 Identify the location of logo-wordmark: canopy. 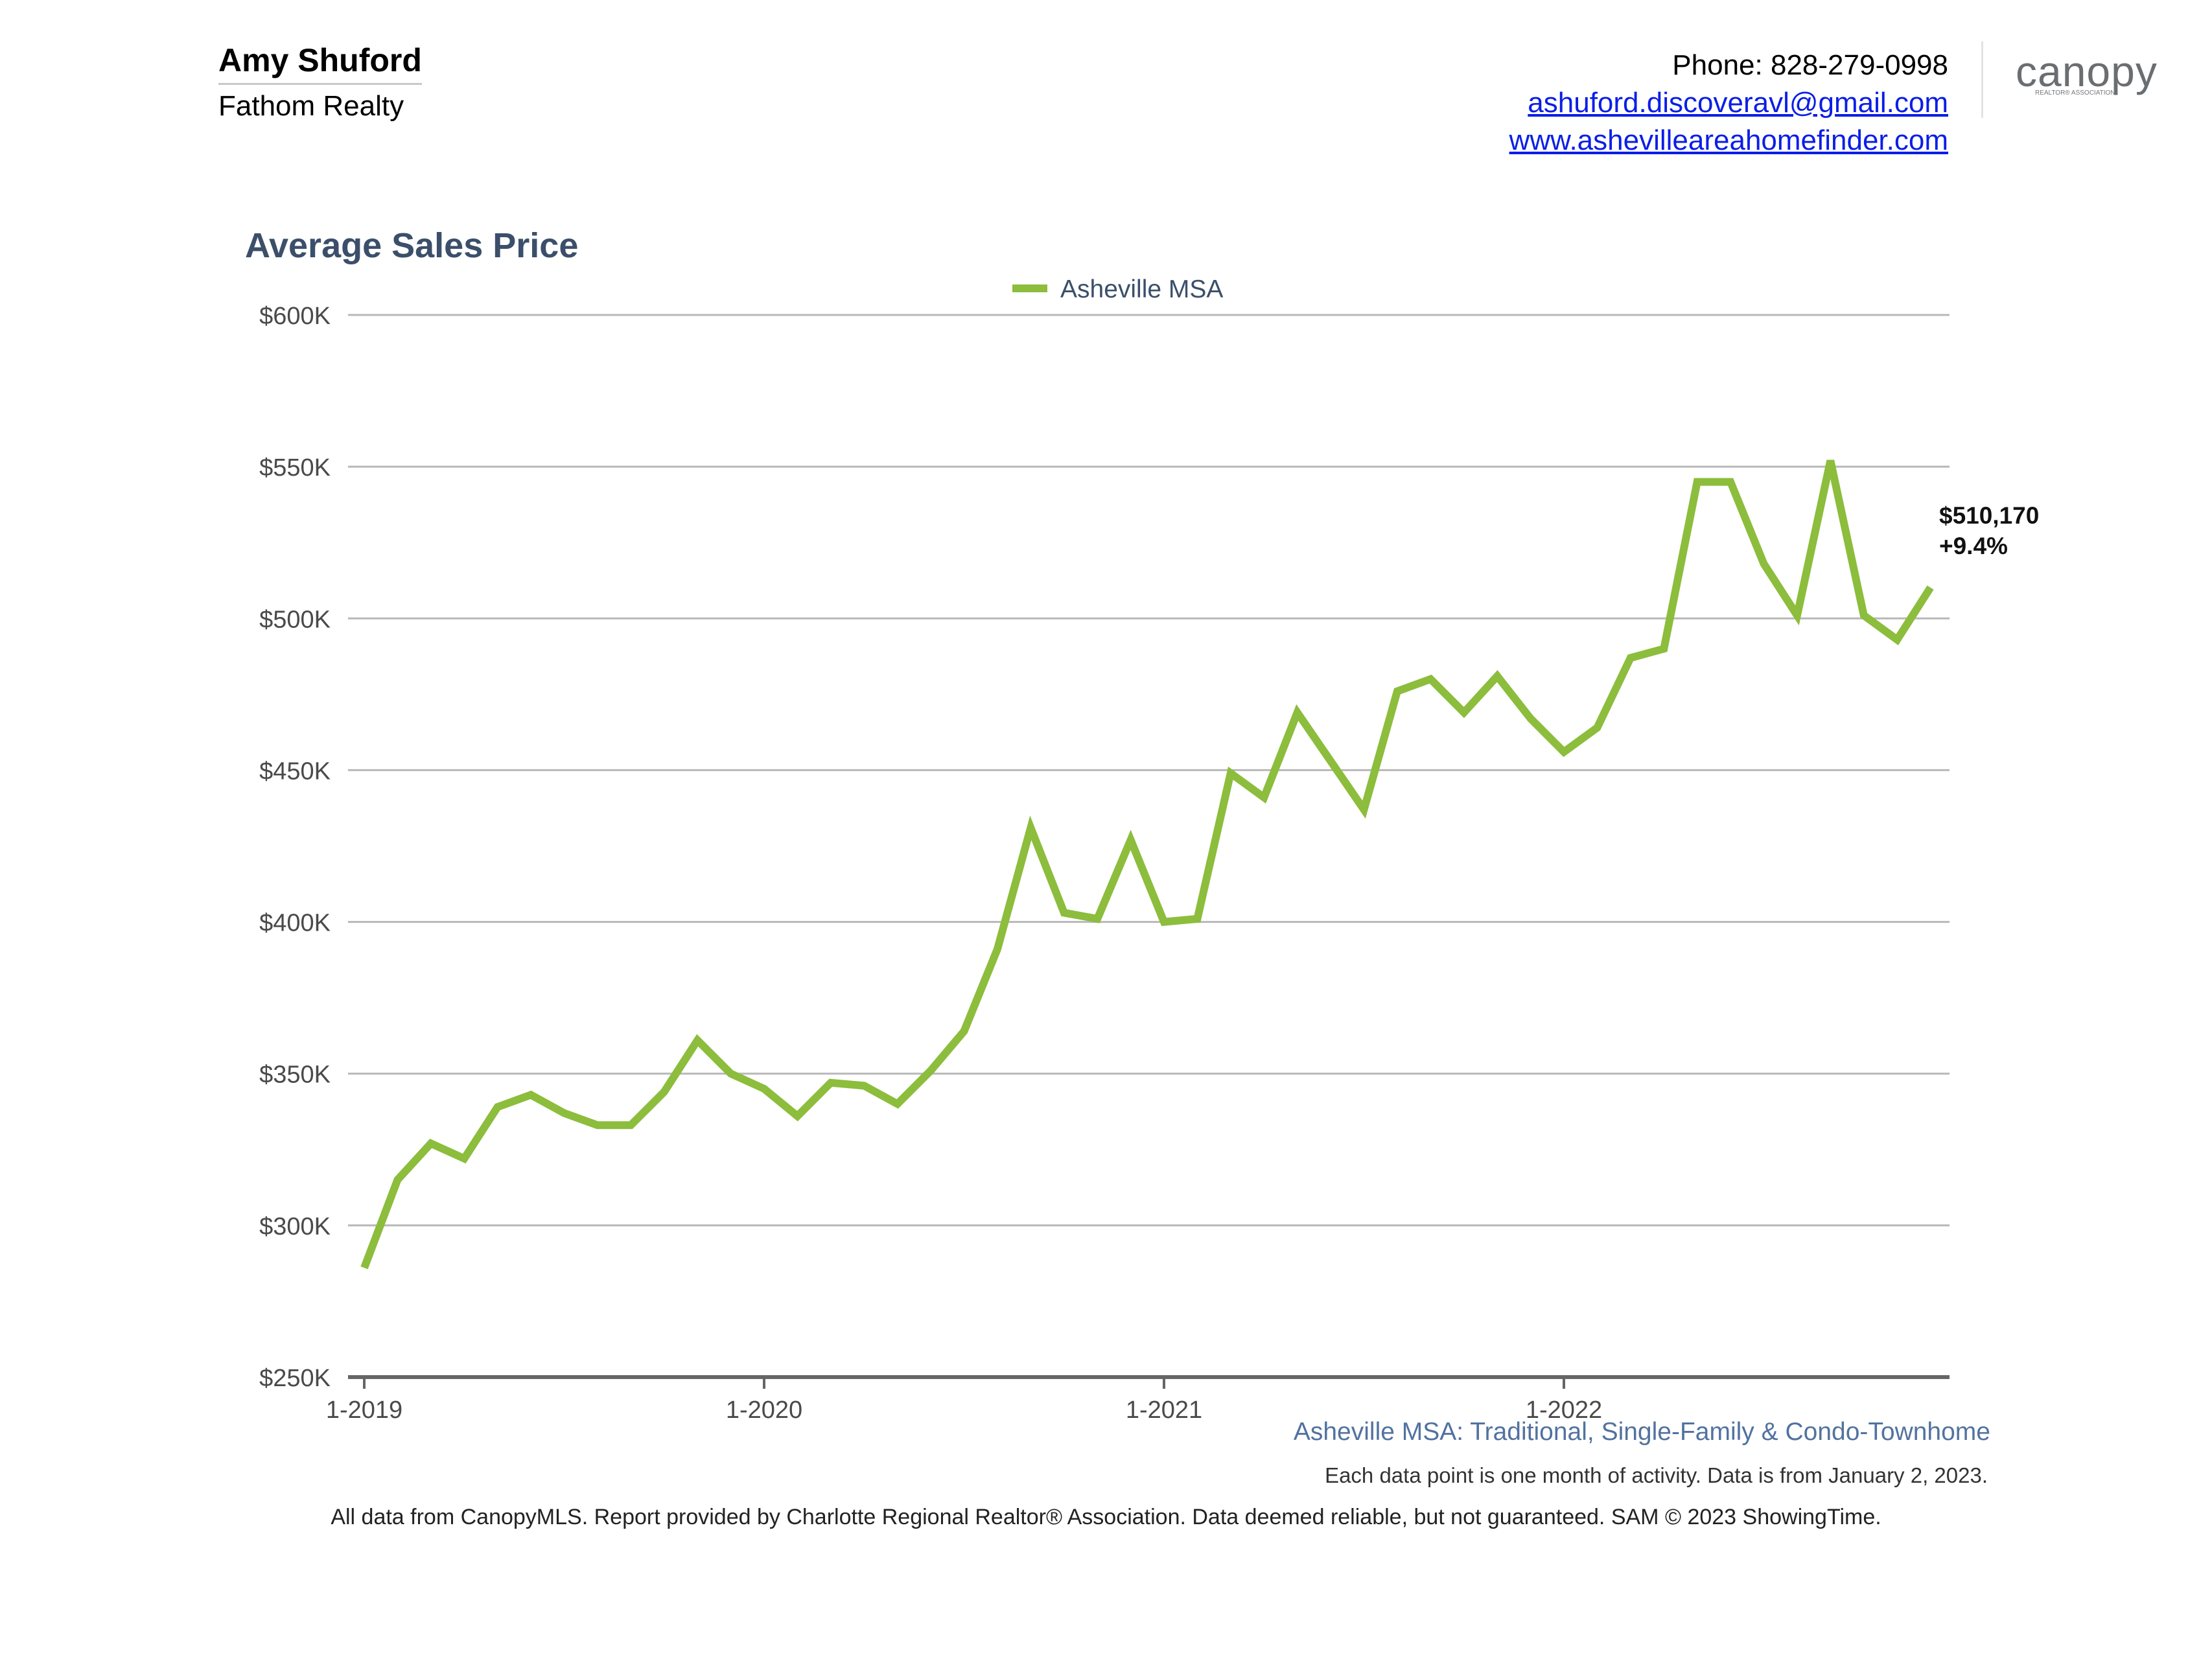
(2087, 71).